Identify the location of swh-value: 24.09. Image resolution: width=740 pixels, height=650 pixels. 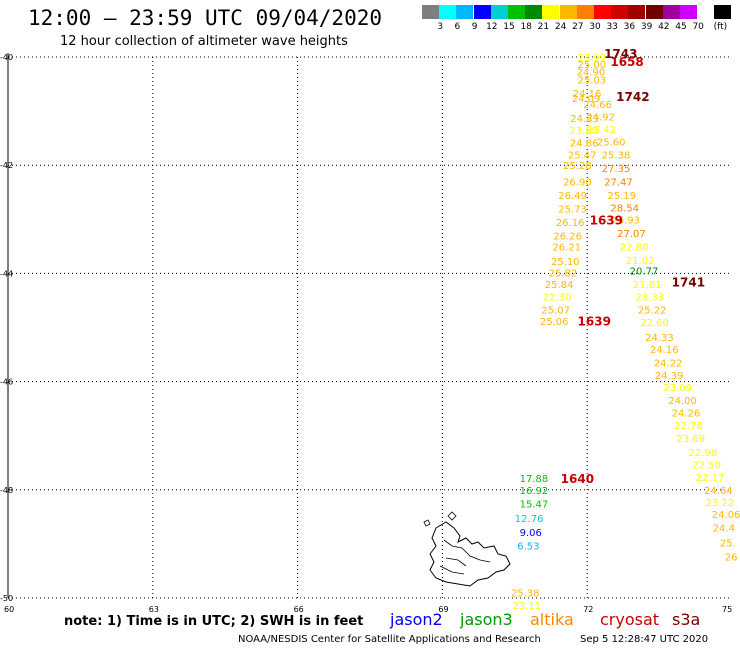
(586, 99).